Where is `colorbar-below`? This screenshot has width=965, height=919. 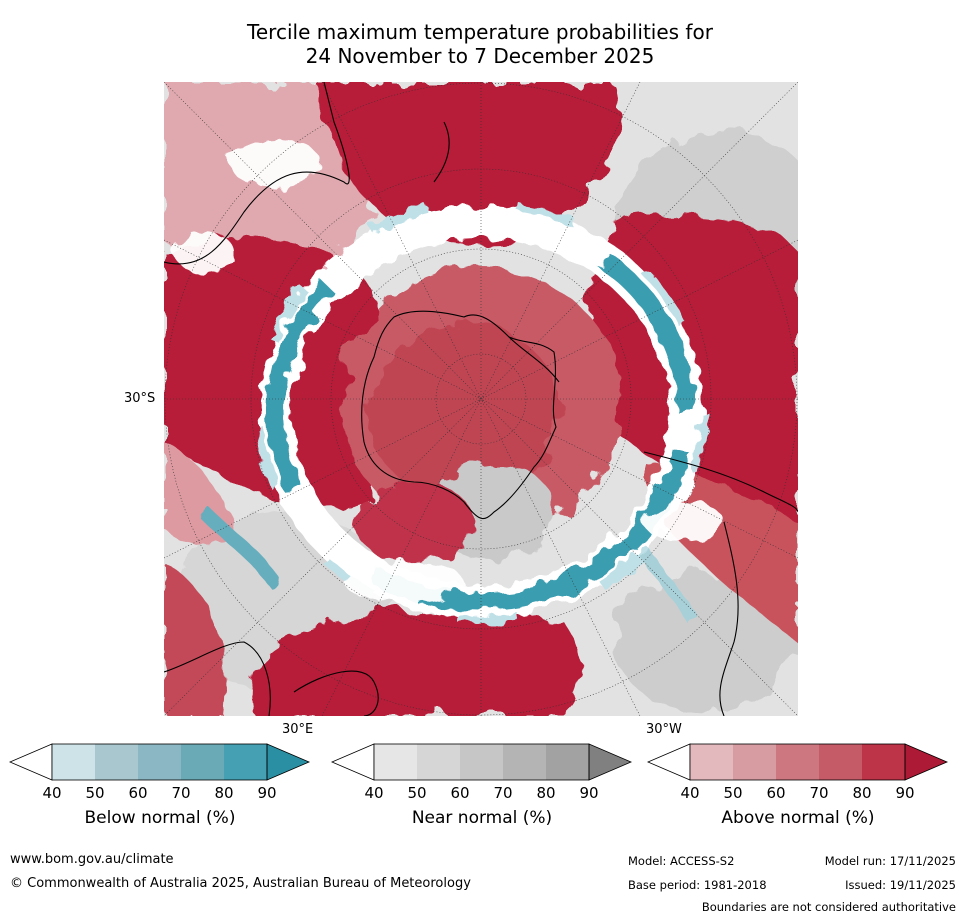
colorbar-below is located at coordinates (159, 762).